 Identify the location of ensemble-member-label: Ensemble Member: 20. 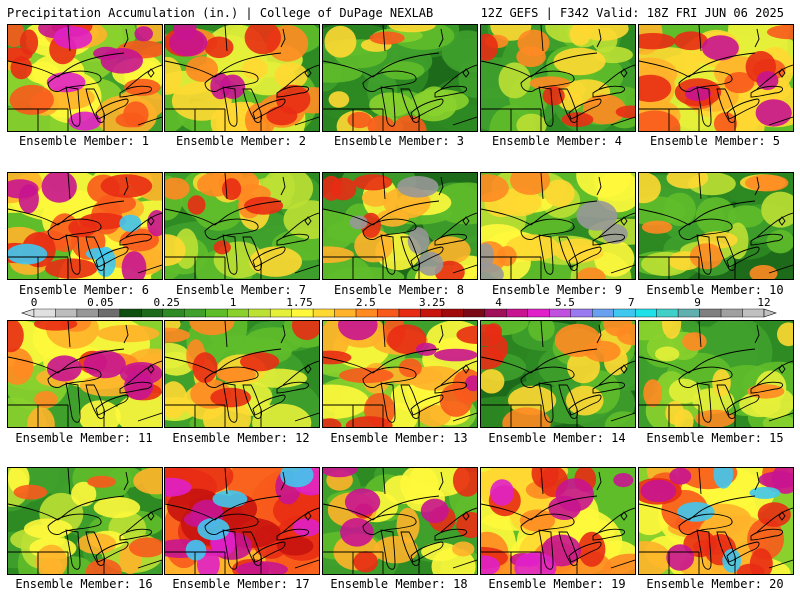
(715, 584).